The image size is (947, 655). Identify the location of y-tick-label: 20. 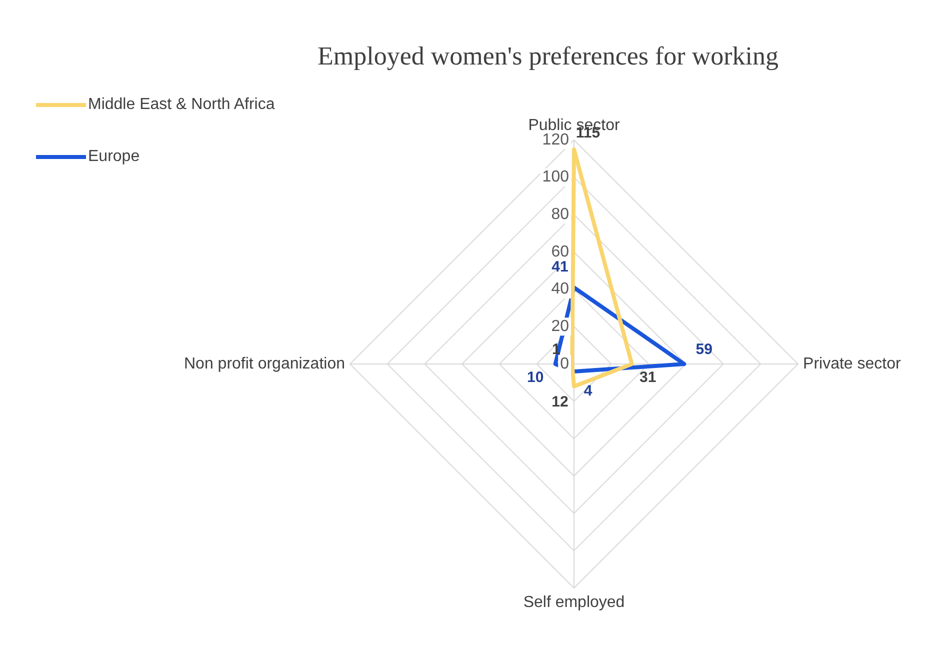
(560, 327).